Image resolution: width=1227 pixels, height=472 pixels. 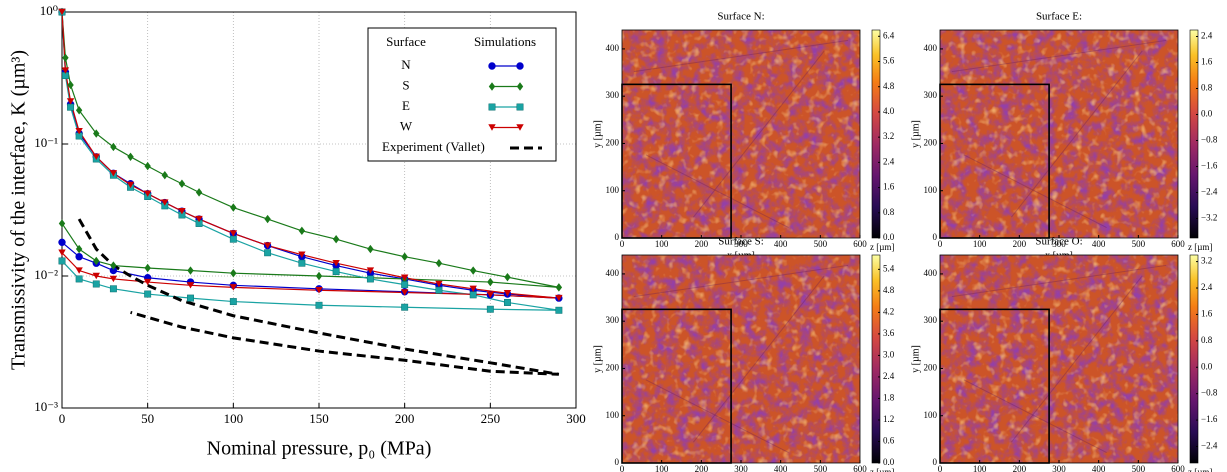 What do you see at coordinates (889, 462) in the screenshot?
I see `colorbar-tick-label: 0.0` at bounding box center [889, 462].